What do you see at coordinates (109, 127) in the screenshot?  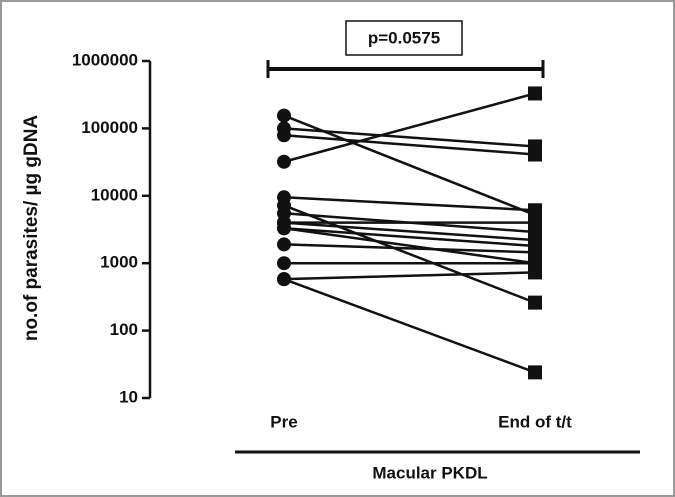 I see `y-tick-label: 100000` at bounding box center [109, 127].